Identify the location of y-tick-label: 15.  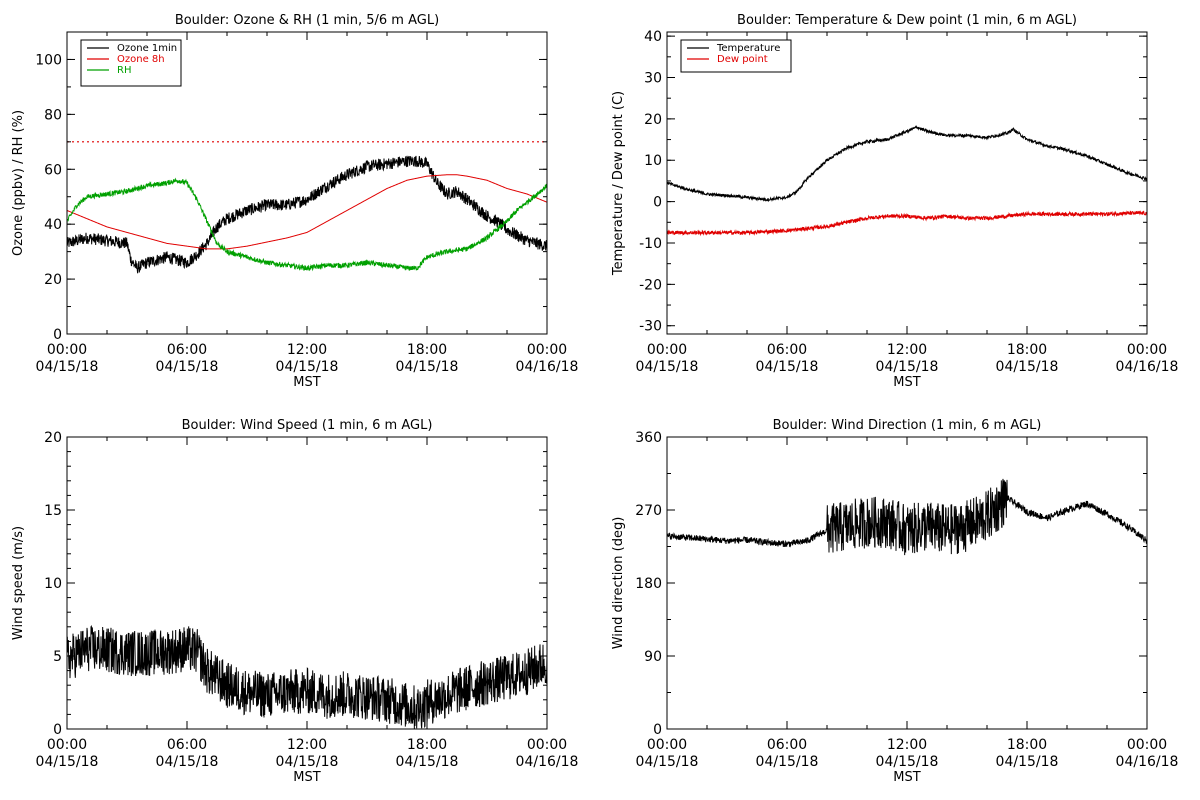
(53, 511).